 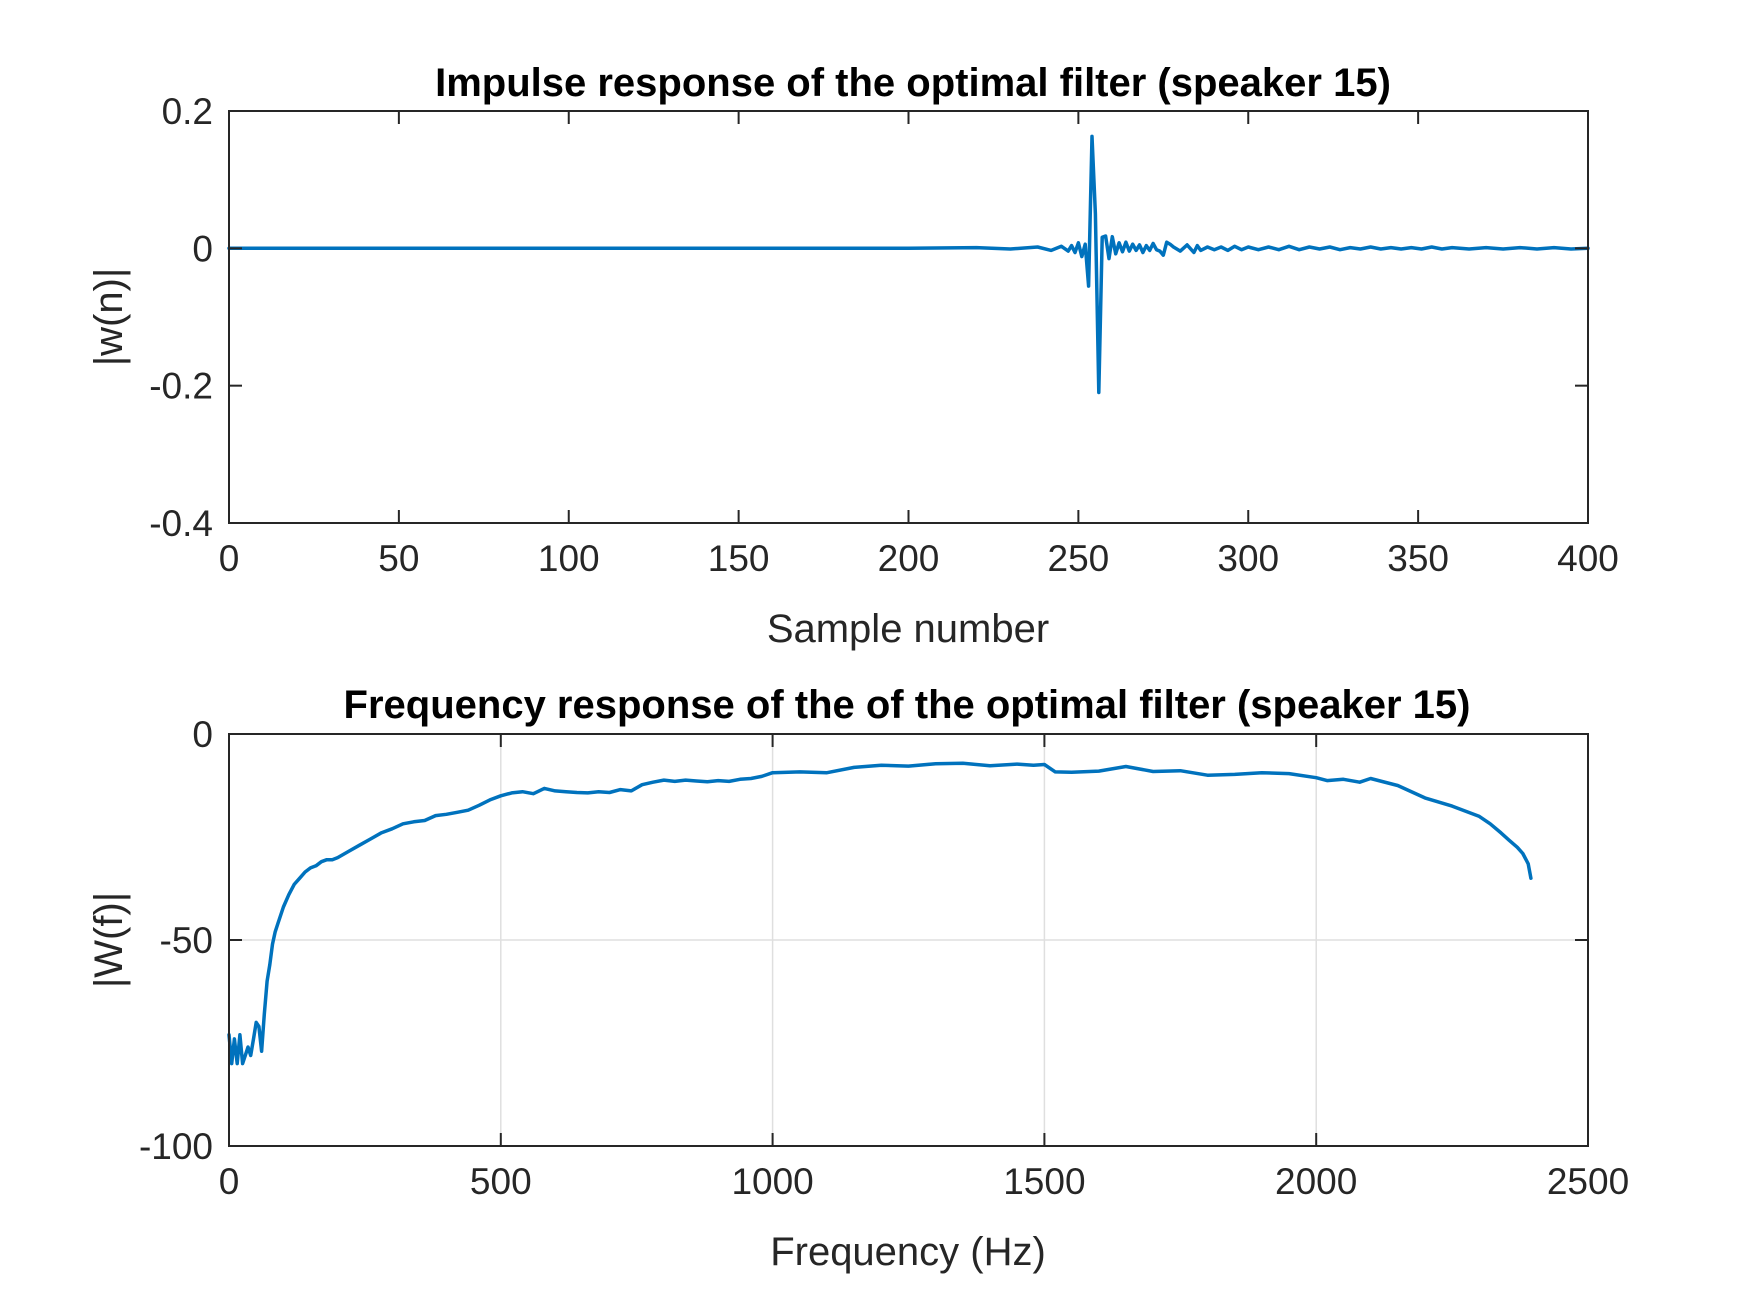 What do you see at coordinates (1316, 1181) in the screenshot?
I see `frequency-x-tick-label-4: 2000` at bounding box center [1316, 1181].